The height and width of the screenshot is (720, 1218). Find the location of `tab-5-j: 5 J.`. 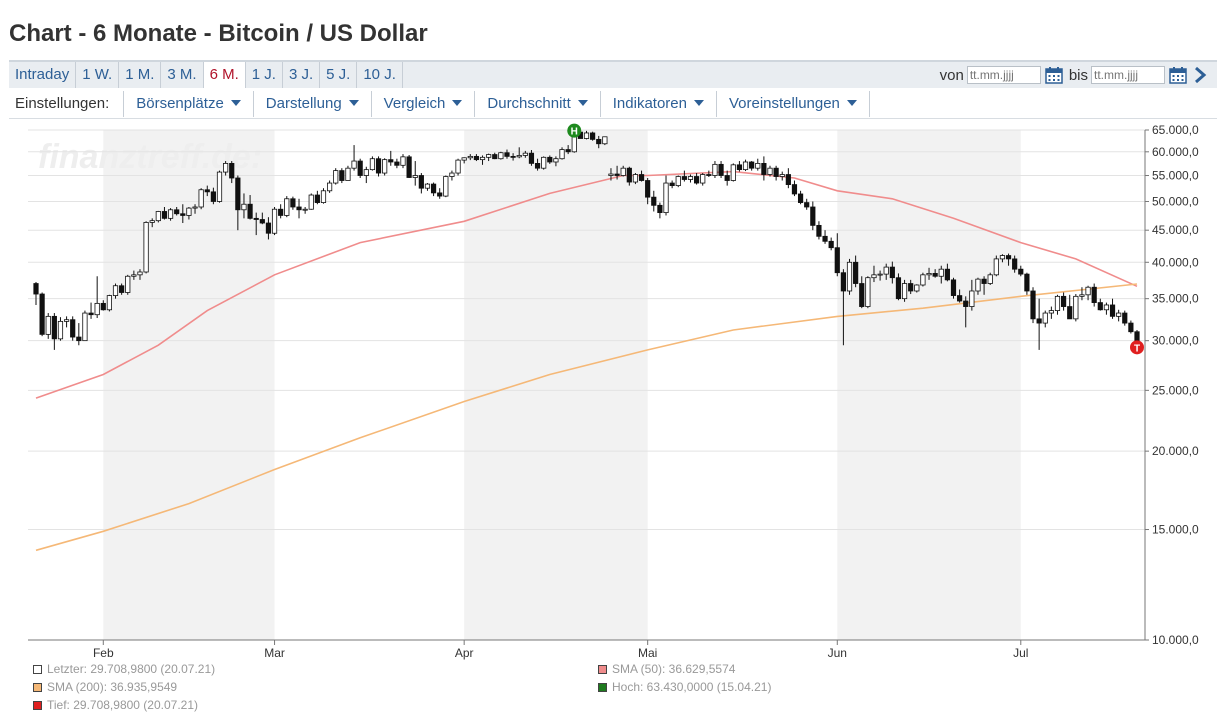

tab-5-j: 5 J. is located at coordinates (339, 75).